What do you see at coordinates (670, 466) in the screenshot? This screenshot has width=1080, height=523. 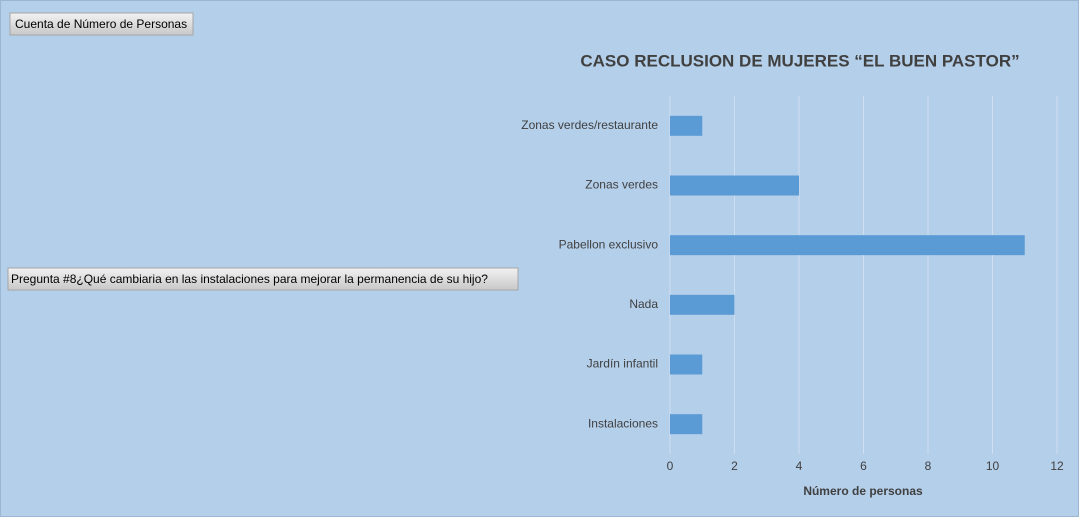 I see `x-tick-label: 0` at bounding box center [670, 466].